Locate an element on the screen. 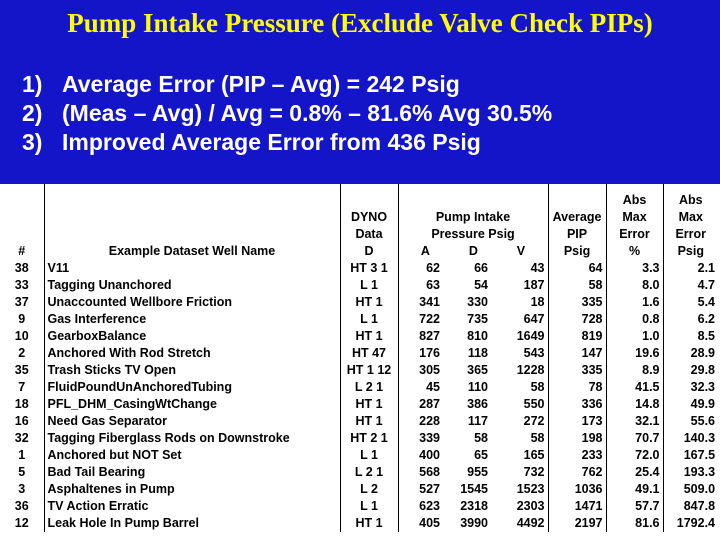 The height and width of the screenshot is (540, 720). point-number: 2) is located at coordinates (32, 113).